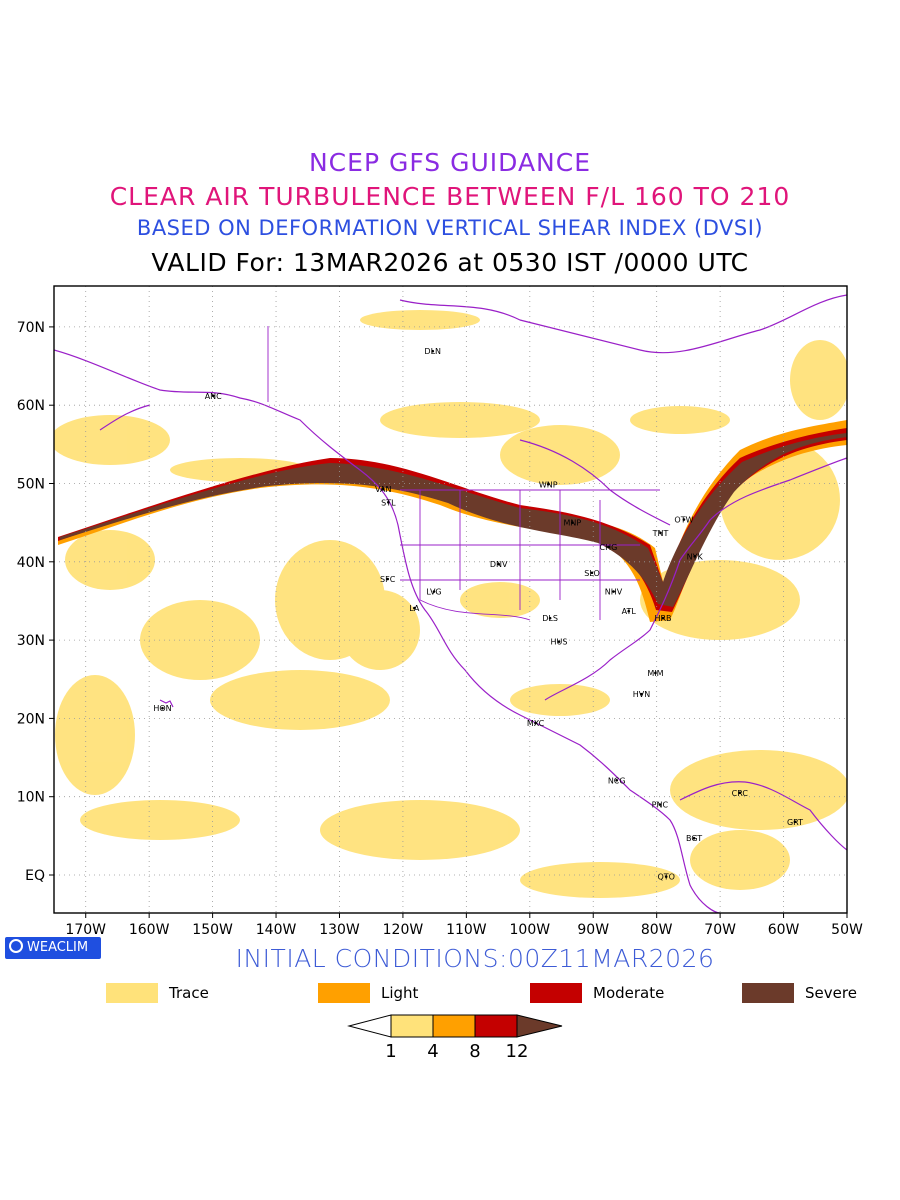  I want to click on colorbar-light, so click(454, 1026).